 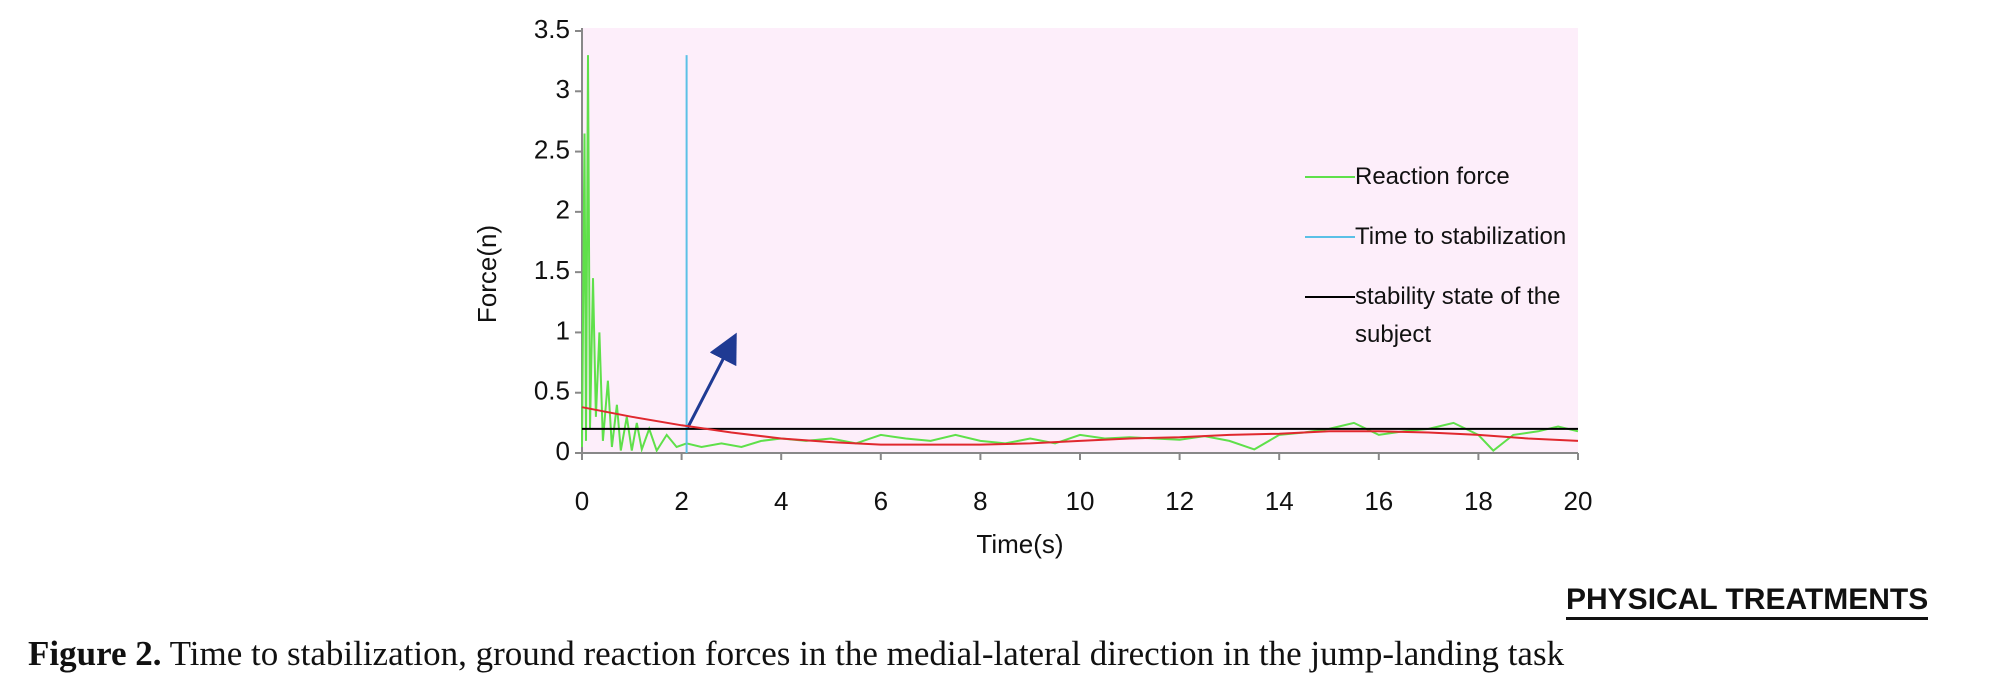 What do you see at coordinates (563, 330) in the screenshot?
I see `y-tick-label: 1` at bounding box center [563, 330].